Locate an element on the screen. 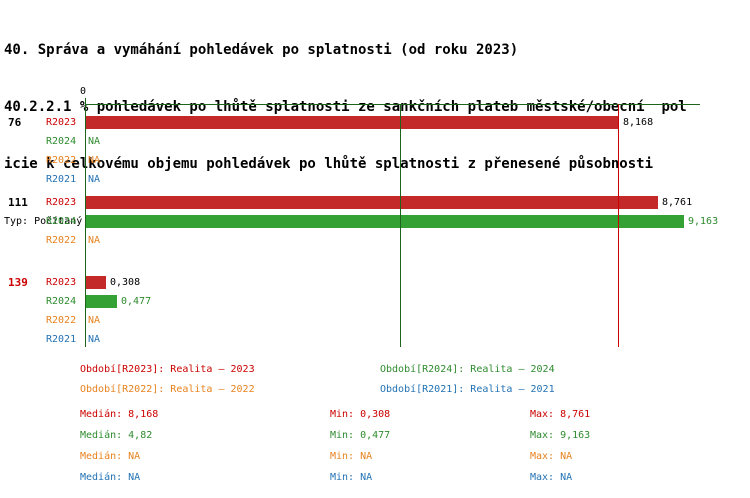 This screenshot has width=750, height=498. bar-area: 9,163 is located at coordinates (418, 221).